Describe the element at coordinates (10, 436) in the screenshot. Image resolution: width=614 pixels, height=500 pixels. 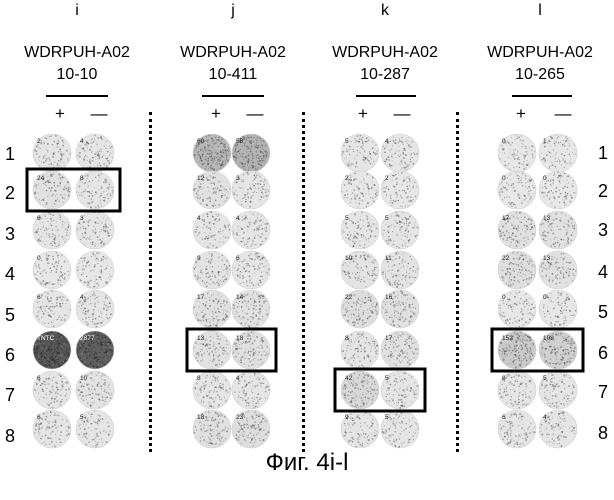
I see `row-label-left: 8` at that location.